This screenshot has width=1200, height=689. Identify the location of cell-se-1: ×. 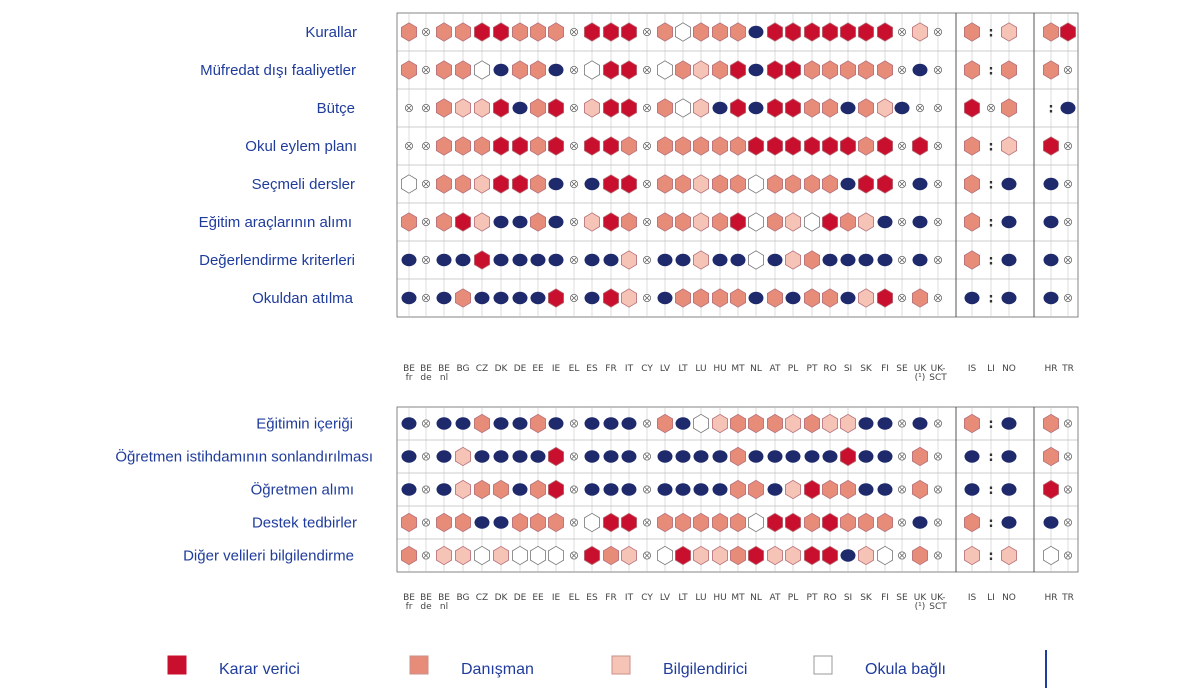
(902, 32).